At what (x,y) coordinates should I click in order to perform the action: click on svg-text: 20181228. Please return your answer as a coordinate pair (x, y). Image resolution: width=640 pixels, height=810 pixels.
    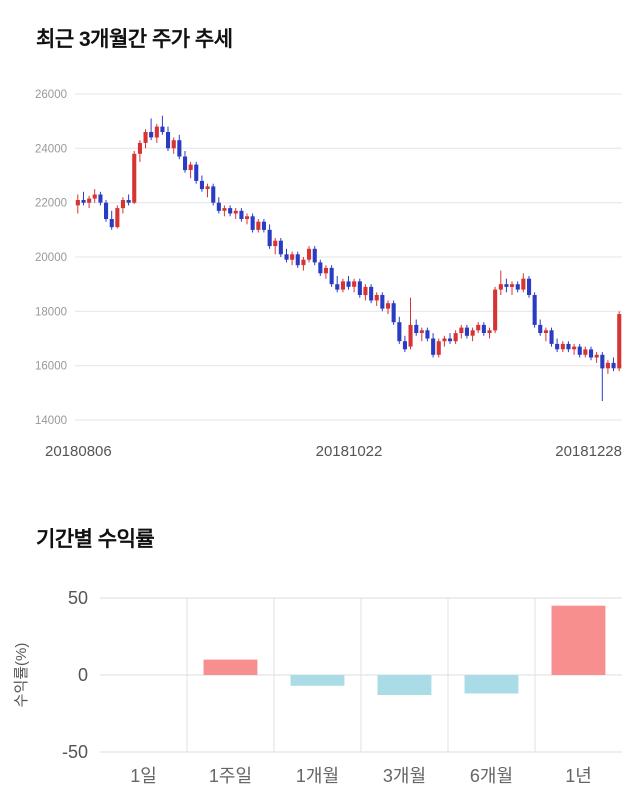
    Looking at the image, I should click on (588, 451).